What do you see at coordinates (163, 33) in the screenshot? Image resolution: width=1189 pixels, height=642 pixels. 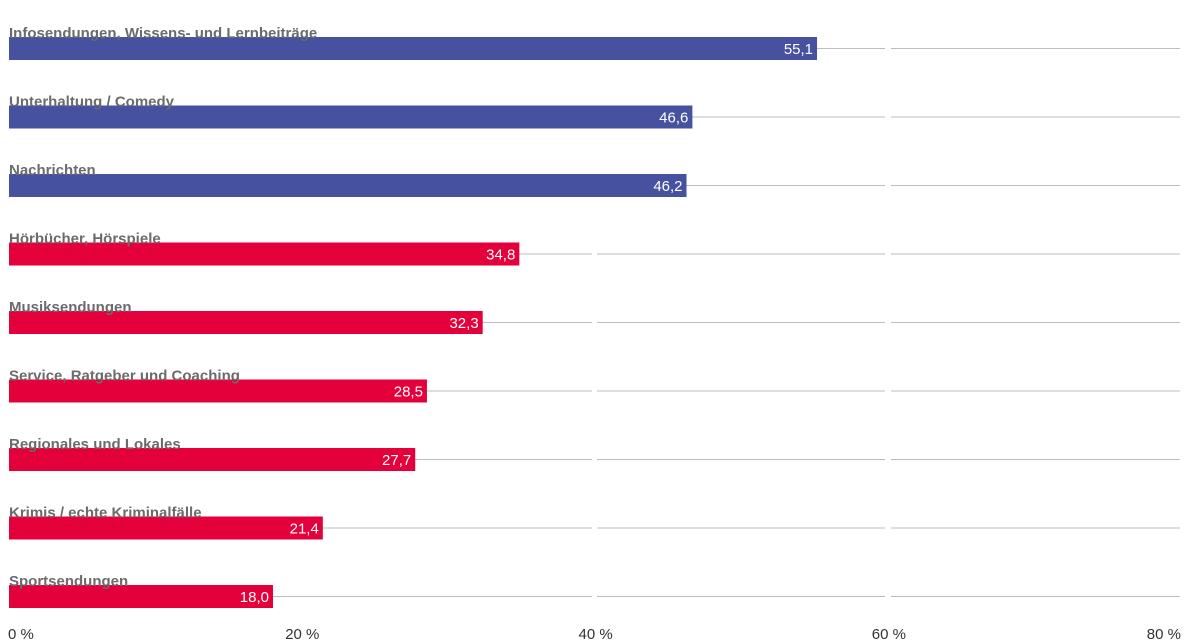 I see `category-label: Infosendungen, Wissens- und Lernbeiträge` at bounding box center [163, 33].